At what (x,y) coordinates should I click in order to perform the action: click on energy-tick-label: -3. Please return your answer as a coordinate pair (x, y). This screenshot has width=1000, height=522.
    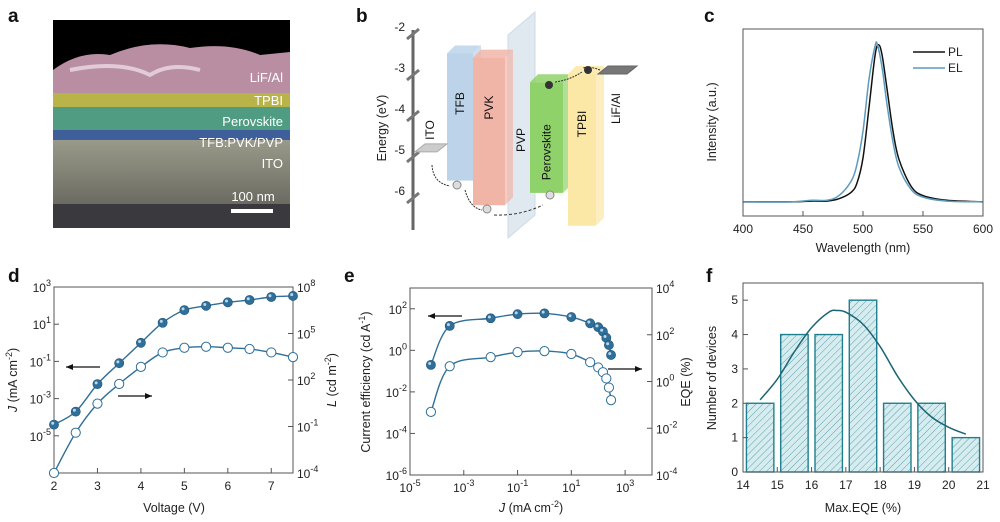
    Looking at the image, I should click on (399, 68).